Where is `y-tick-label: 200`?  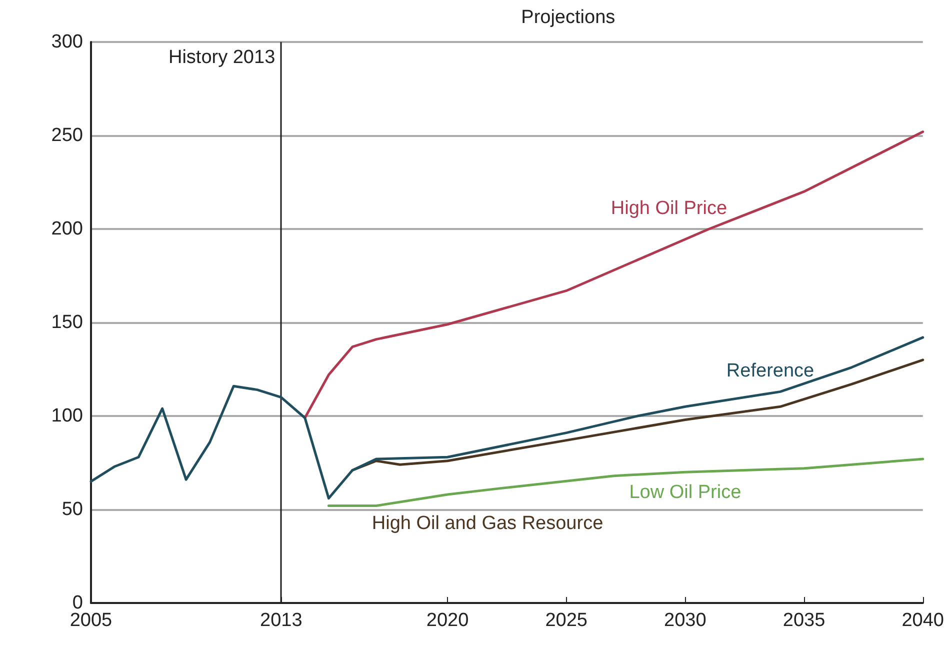 y-tick-label: 200 is located at coordinates (67, 229).